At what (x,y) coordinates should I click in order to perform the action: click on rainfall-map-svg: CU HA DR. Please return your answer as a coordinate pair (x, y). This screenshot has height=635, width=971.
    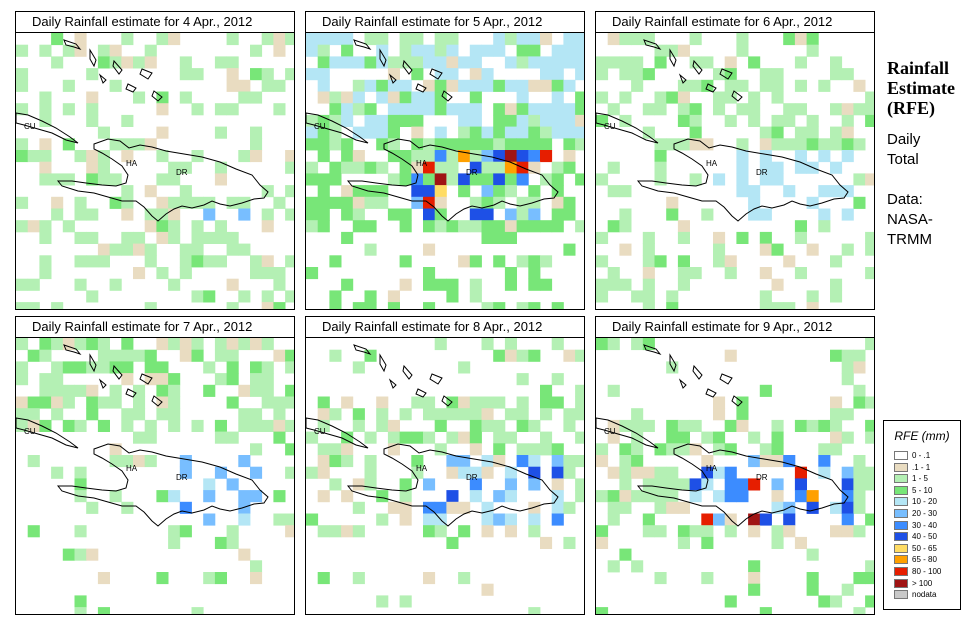
    Looking at the image, I should click on (735, 476).